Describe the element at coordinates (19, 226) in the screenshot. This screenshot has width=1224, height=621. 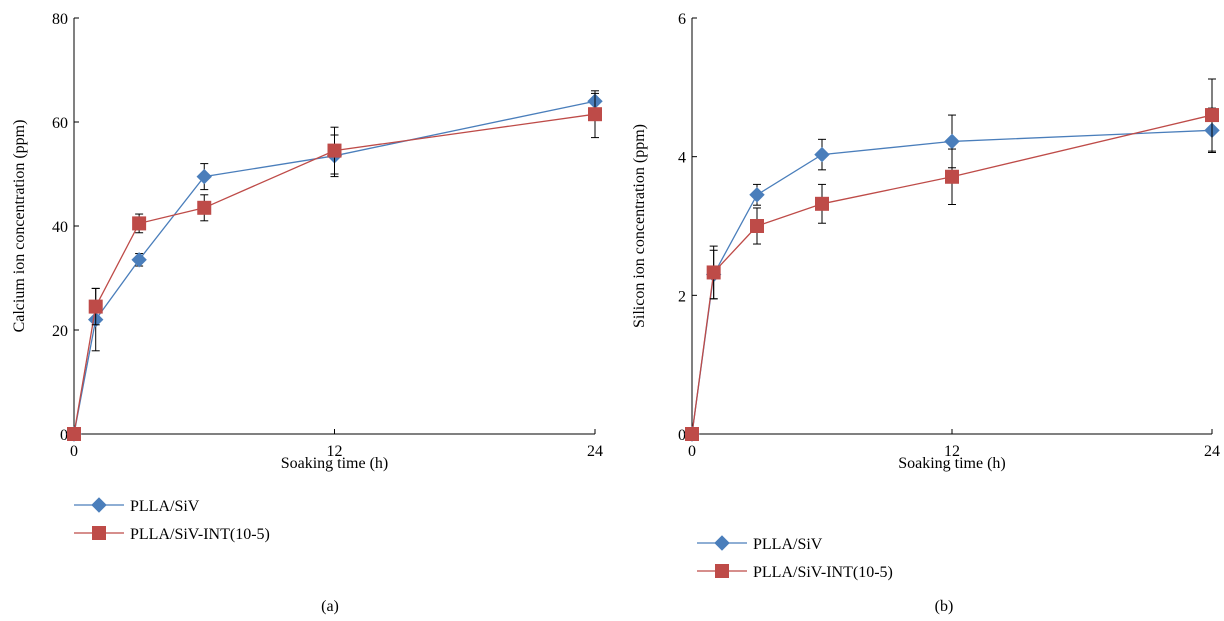
I see `y-axis-title: Calcium ion concentration (ppm)` at that location.